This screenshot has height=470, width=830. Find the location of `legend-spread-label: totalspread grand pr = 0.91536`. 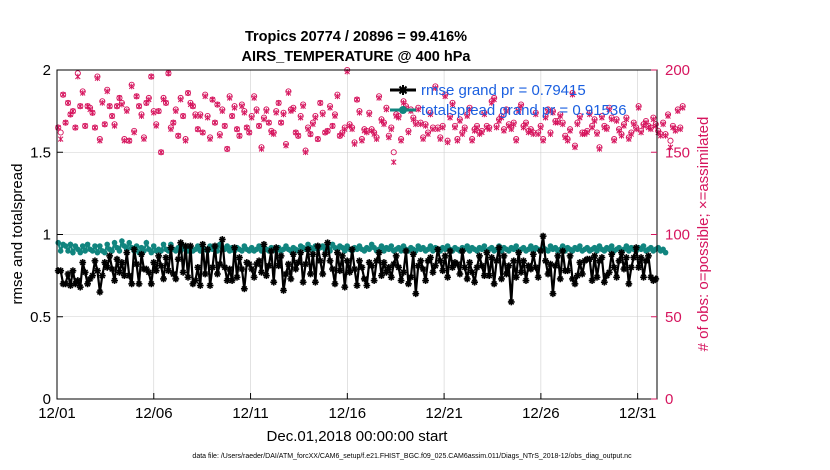

legend-spread-label: totalspread grand pr = 0.91536 is located at coordinates (524, 110).